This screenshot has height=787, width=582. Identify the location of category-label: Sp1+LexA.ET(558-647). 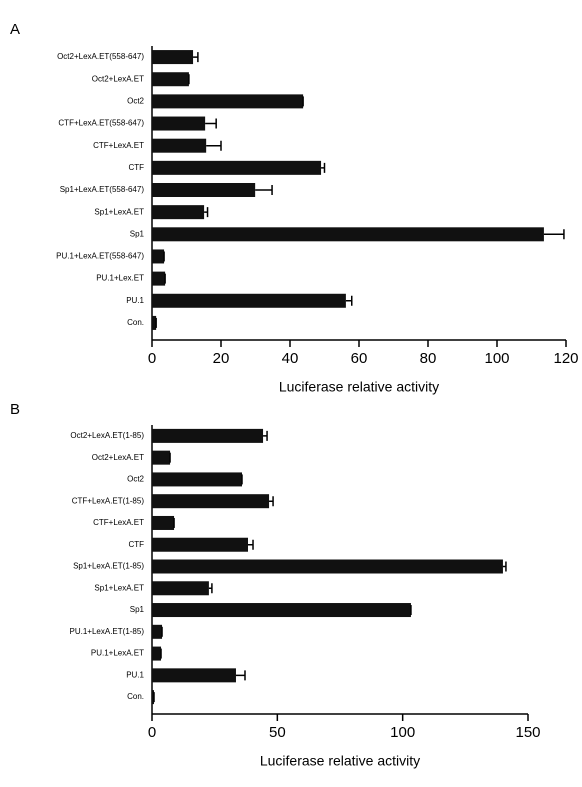
(102, 189).